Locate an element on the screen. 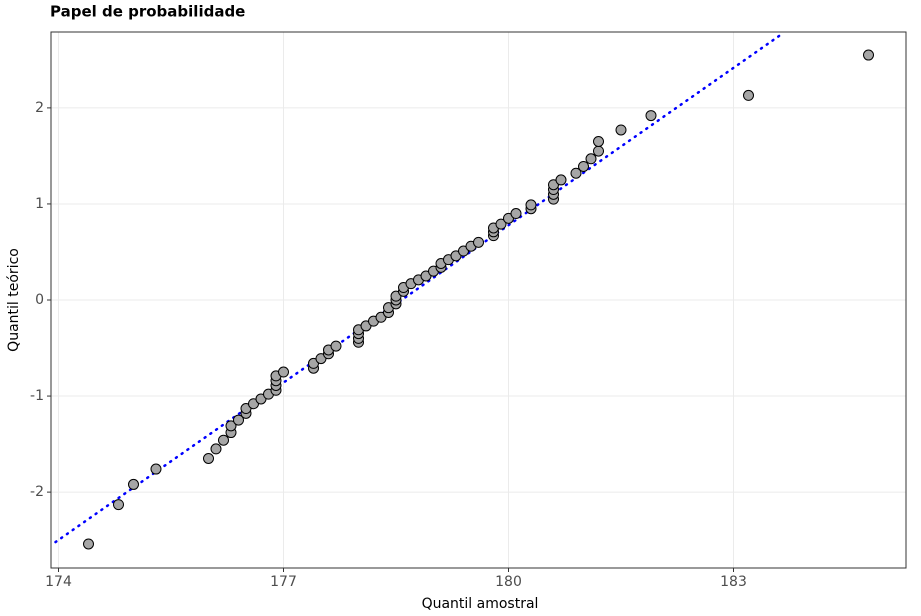 The width and height of the screenshot is (921, 616). y-tick-label: -2 is located at coordinates (37, 492).